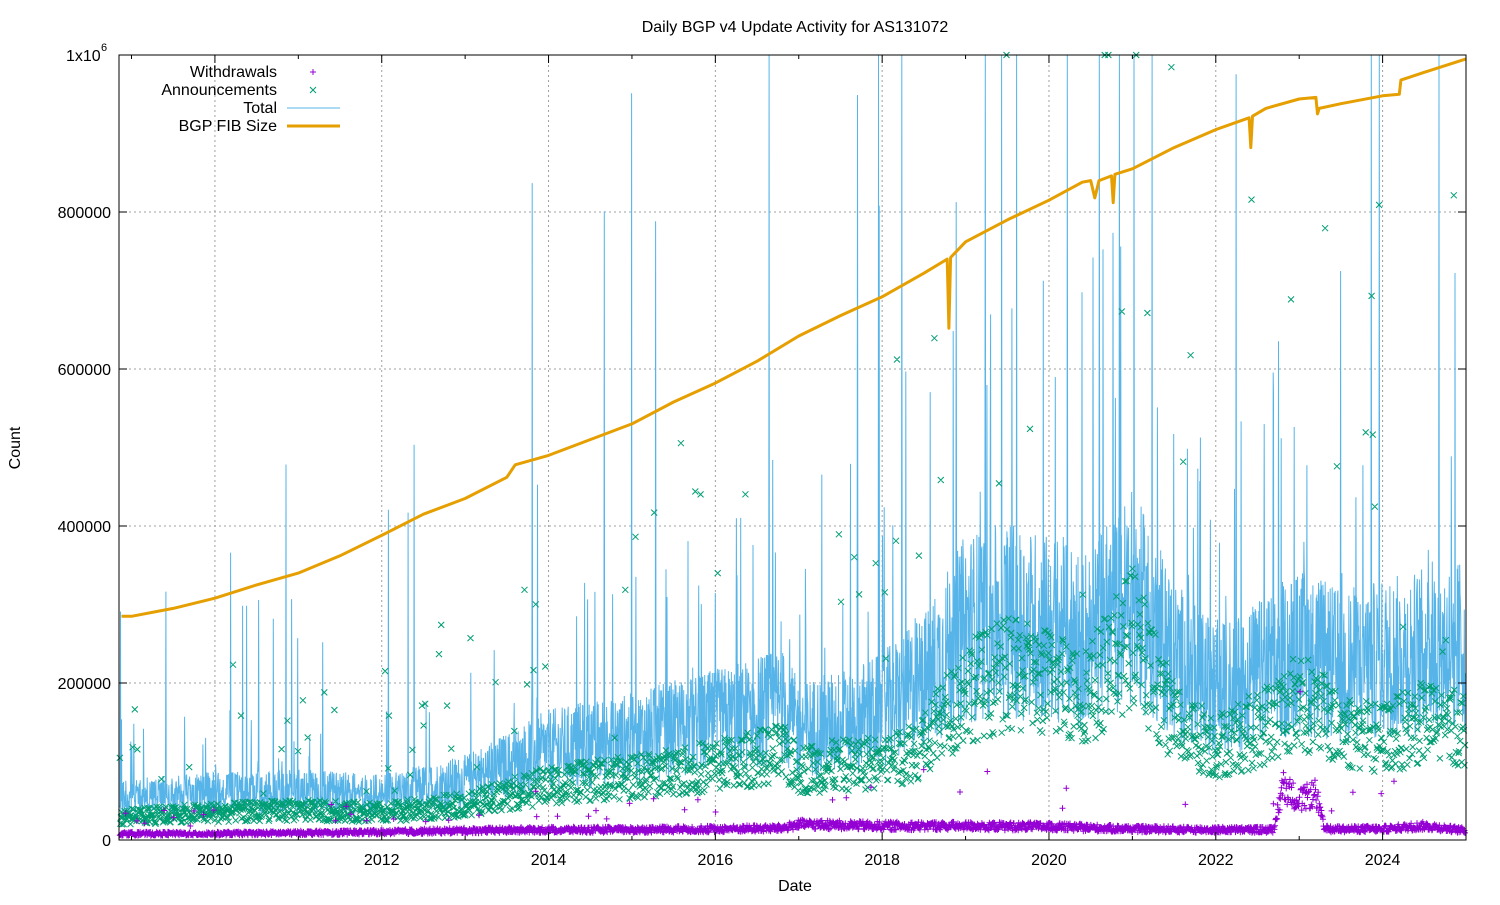 The image size is (1500, 905). I want to click on y-tick-label: 200000, so click(84, 684).